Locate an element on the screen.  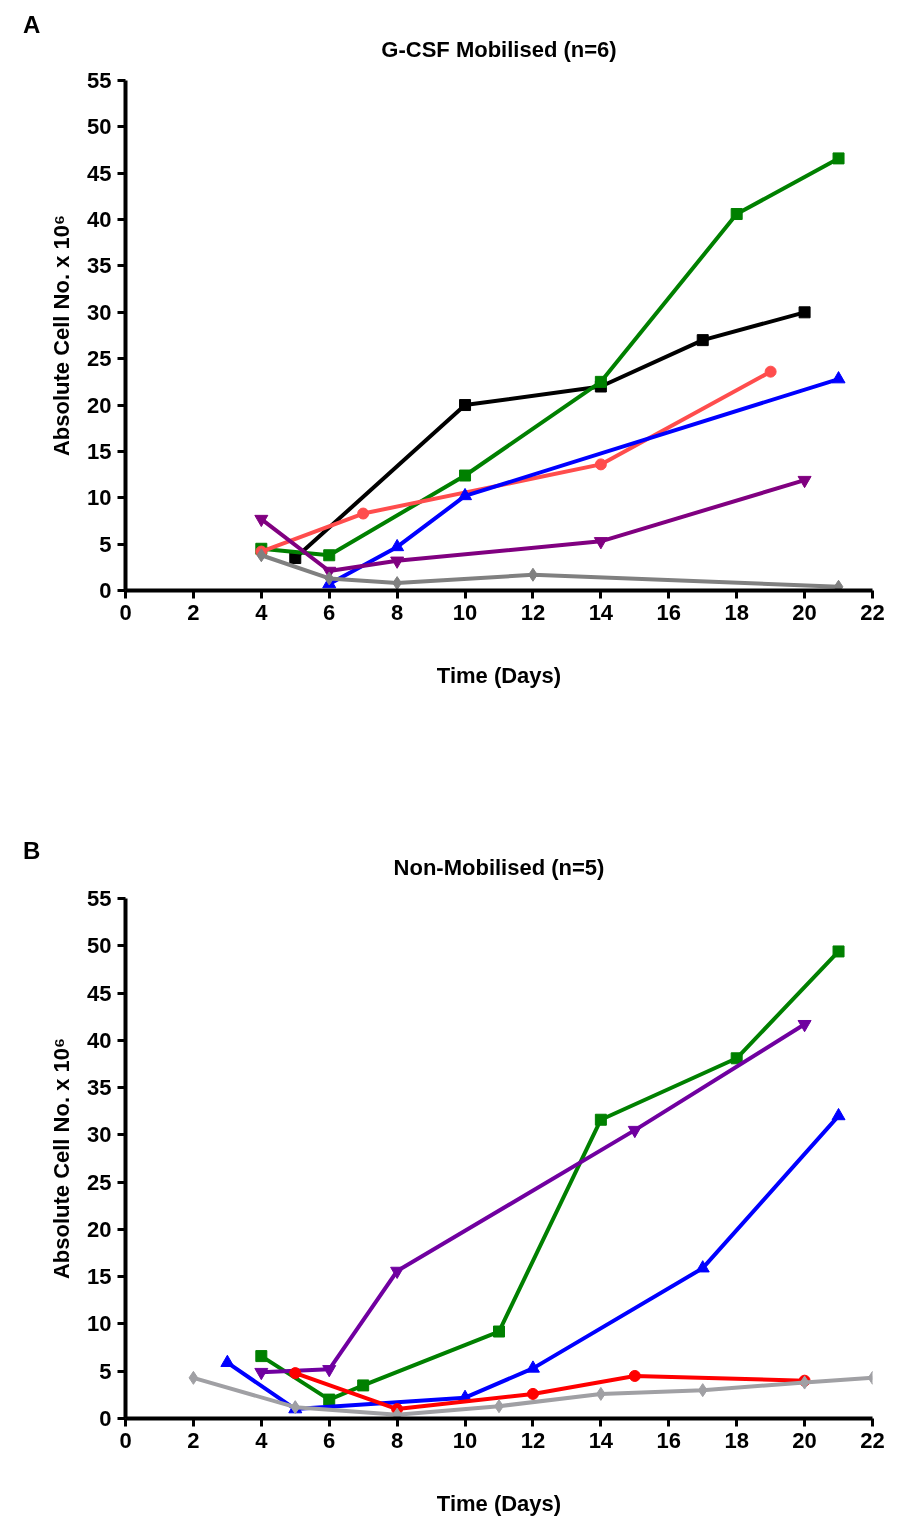
text: B is located at coordinates (32, 851).